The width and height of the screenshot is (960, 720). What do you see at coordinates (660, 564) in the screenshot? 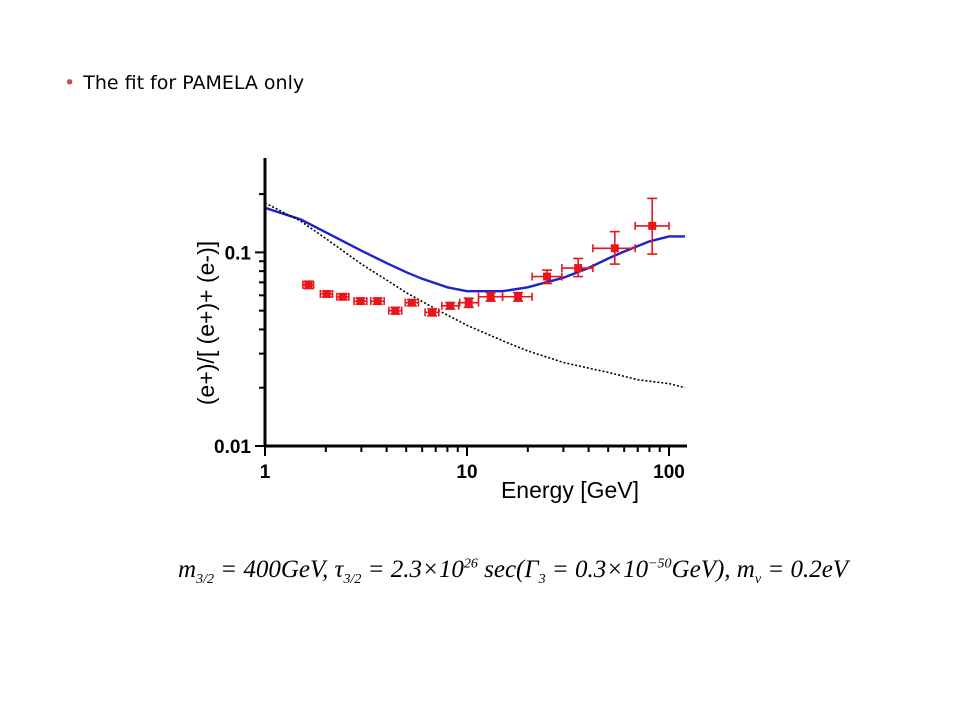
I see `formula-exp2: −50` at bounding box center [660, 564].